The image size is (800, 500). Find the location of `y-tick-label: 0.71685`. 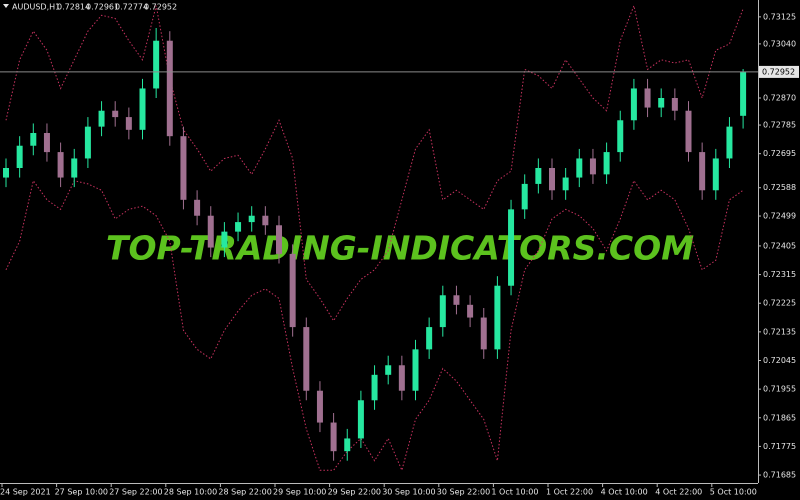

y-tick-label: 0.71685 is located at coordinates (779, 475).